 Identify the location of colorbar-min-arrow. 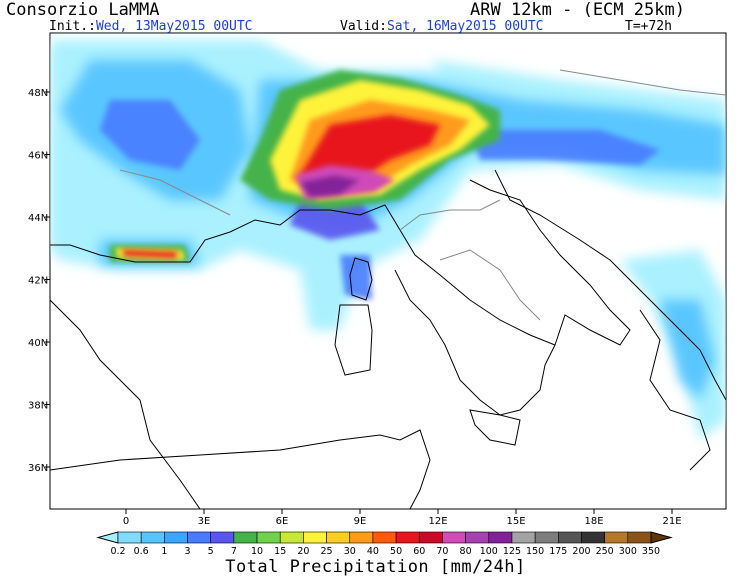
(107, 537).